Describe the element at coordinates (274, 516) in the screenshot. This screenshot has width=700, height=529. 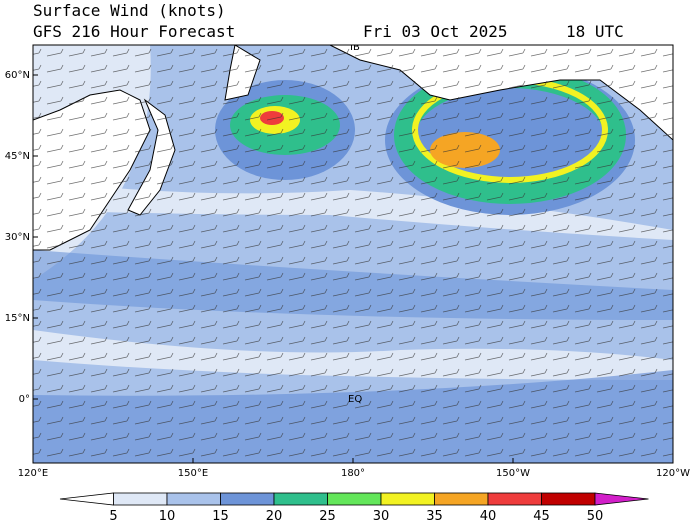
I see `colorbar-label: 20` at that location.